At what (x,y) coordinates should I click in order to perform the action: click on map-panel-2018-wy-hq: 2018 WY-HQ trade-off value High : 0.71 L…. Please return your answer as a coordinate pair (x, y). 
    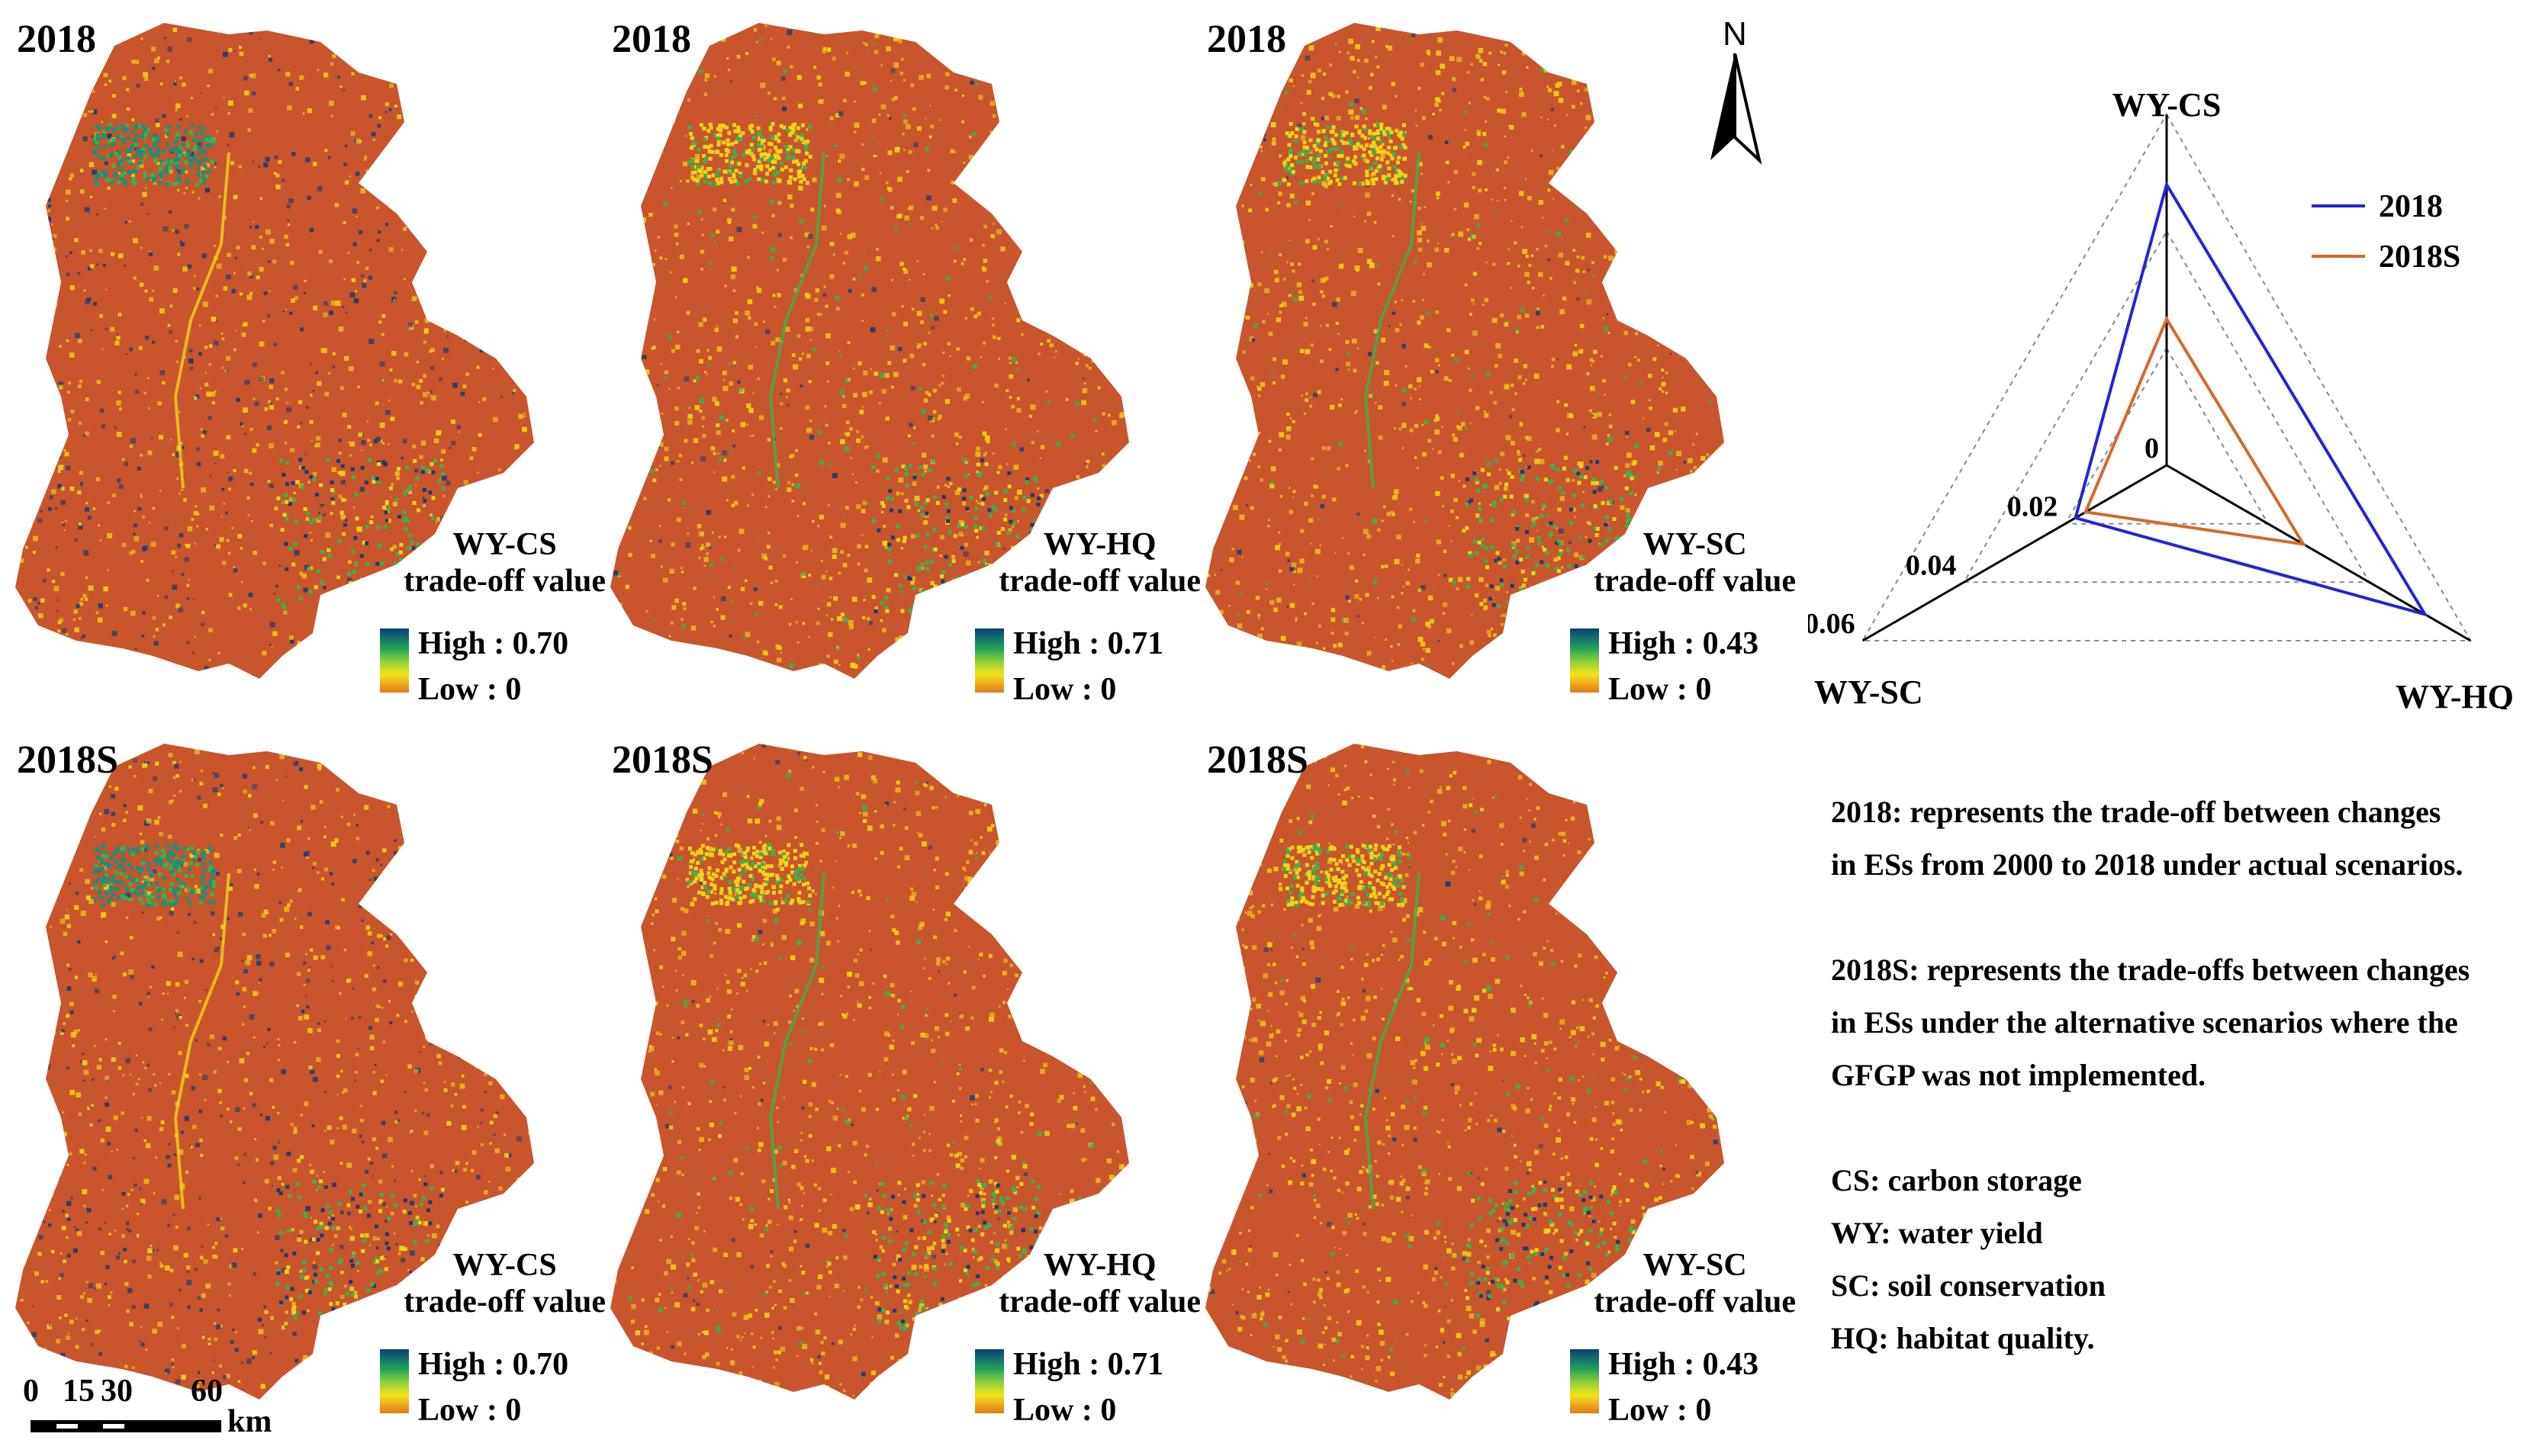
    Looking at the image, I should click on (898, 354).